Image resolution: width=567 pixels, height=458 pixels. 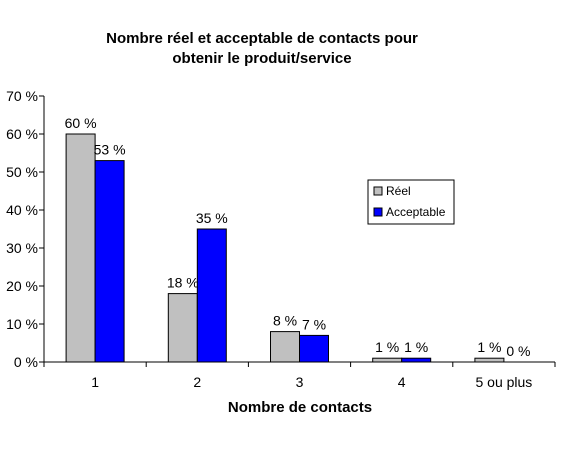 I want to click on y-tick-label: 70 %, so click(x=22, y=96).